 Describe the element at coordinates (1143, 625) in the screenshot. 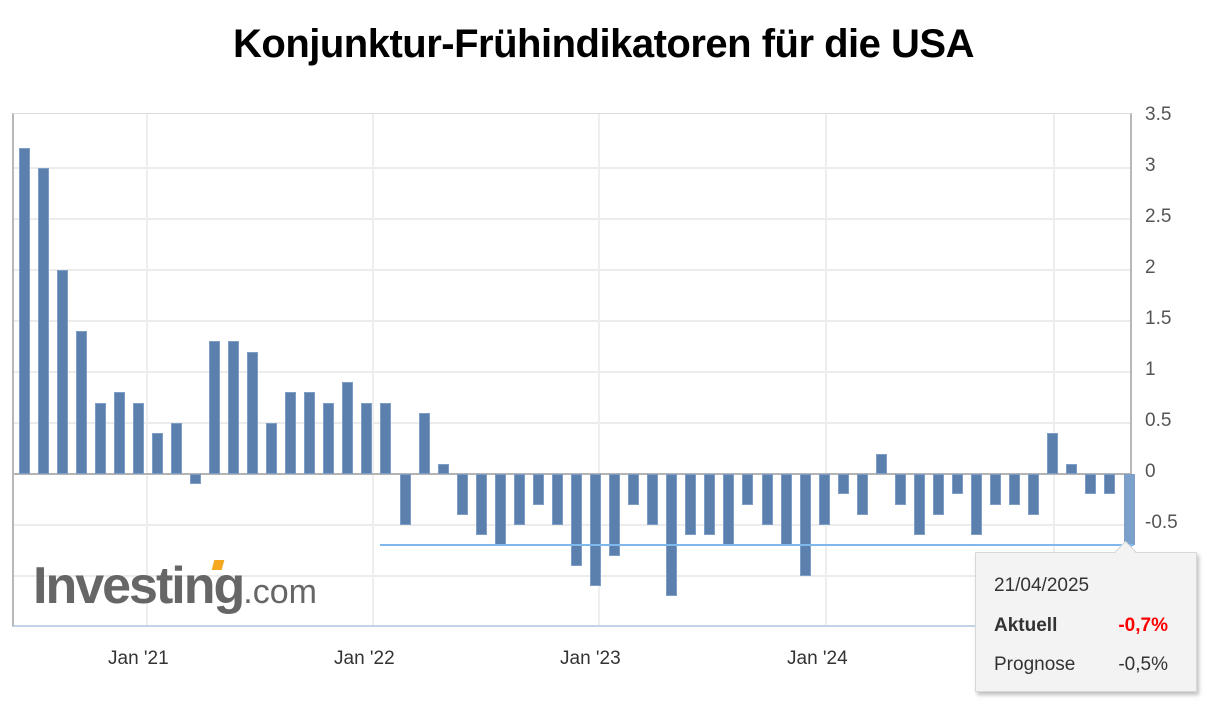

I see `tooltip-actual-value: -0,7%` at that location.